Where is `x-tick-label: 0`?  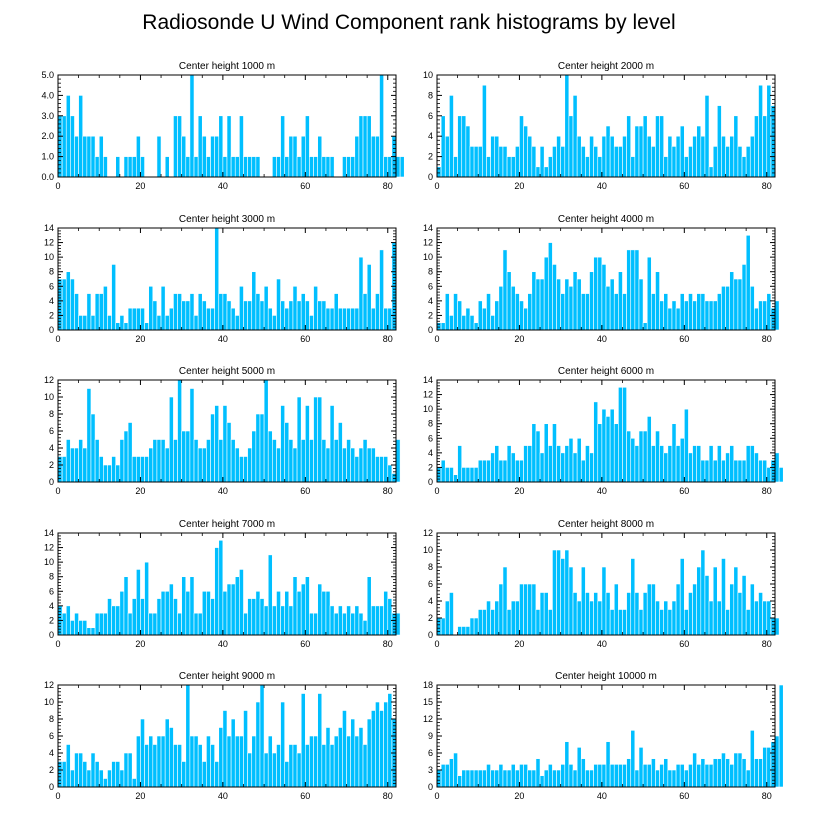 x-tick-label: 0 is located at coordinates (57, 186).